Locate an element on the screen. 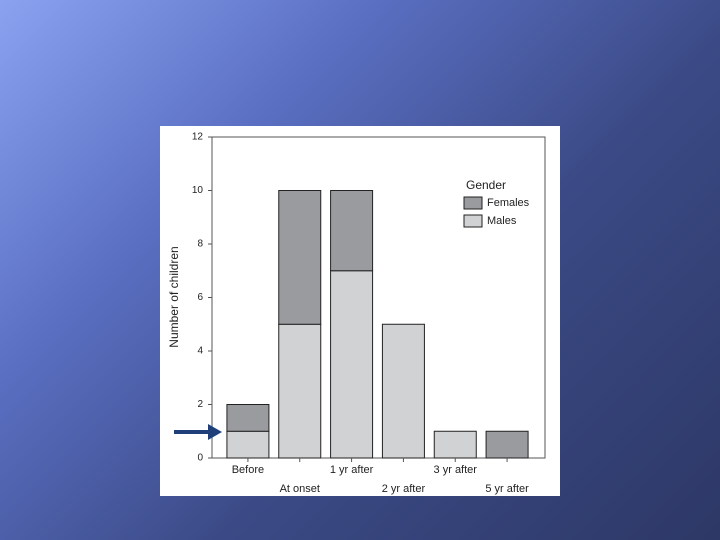 The image size is (720, 540). arrow is located at coordinates (198, 432).